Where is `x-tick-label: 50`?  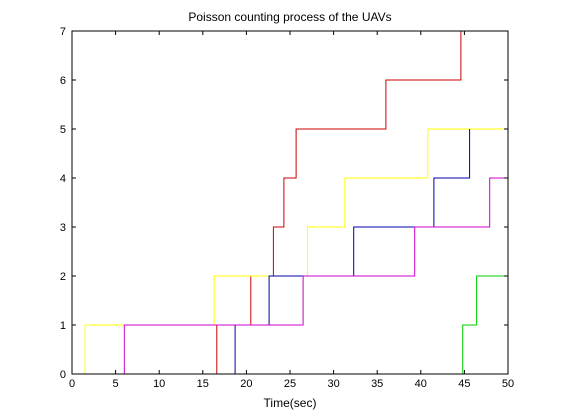
x-tick-label: 50 is located at coordinates (508, 384).